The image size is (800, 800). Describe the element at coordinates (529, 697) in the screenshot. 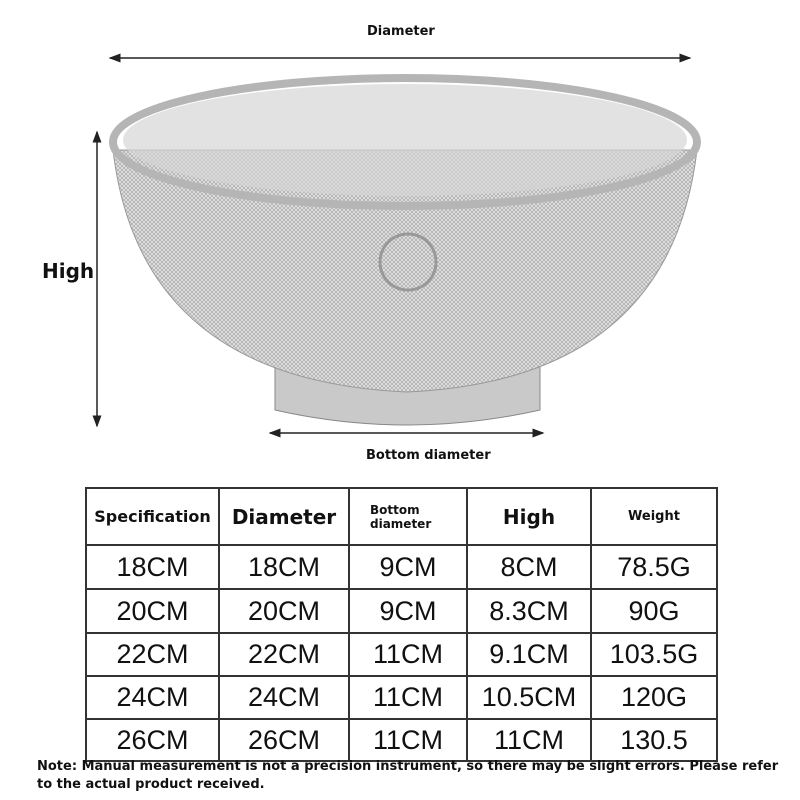

I see `cell: 10.5CM` at that location.